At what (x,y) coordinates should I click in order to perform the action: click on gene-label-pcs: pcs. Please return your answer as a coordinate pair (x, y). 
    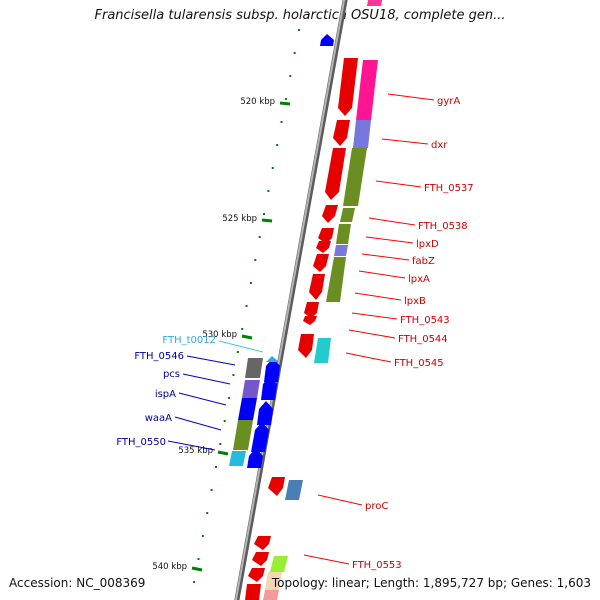
    Looking at the image, I should click on (171, 374).